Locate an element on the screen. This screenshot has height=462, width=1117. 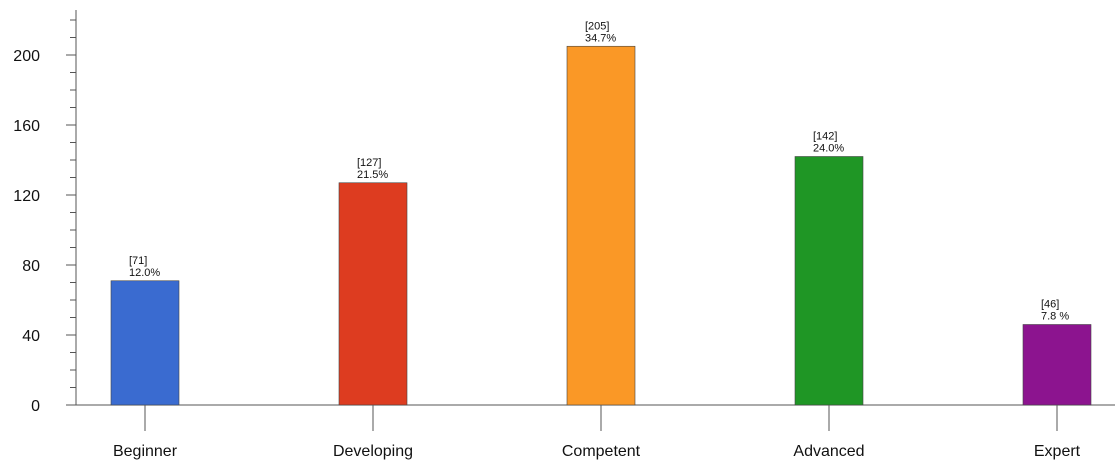
bar-count-label: [127] is located at coordinates (369, 163).